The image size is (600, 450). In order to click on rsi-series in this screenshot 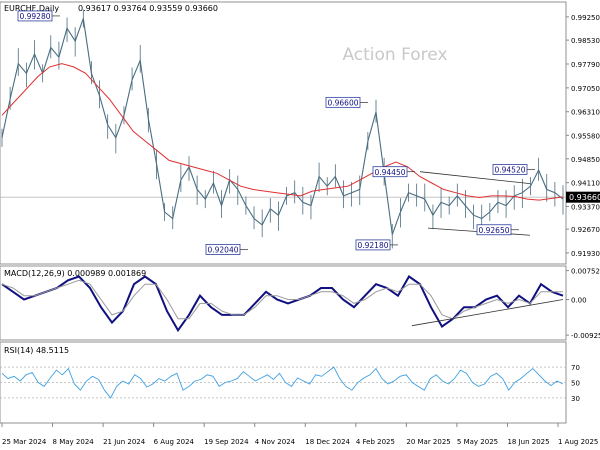, I will do `click(282, 382)`.